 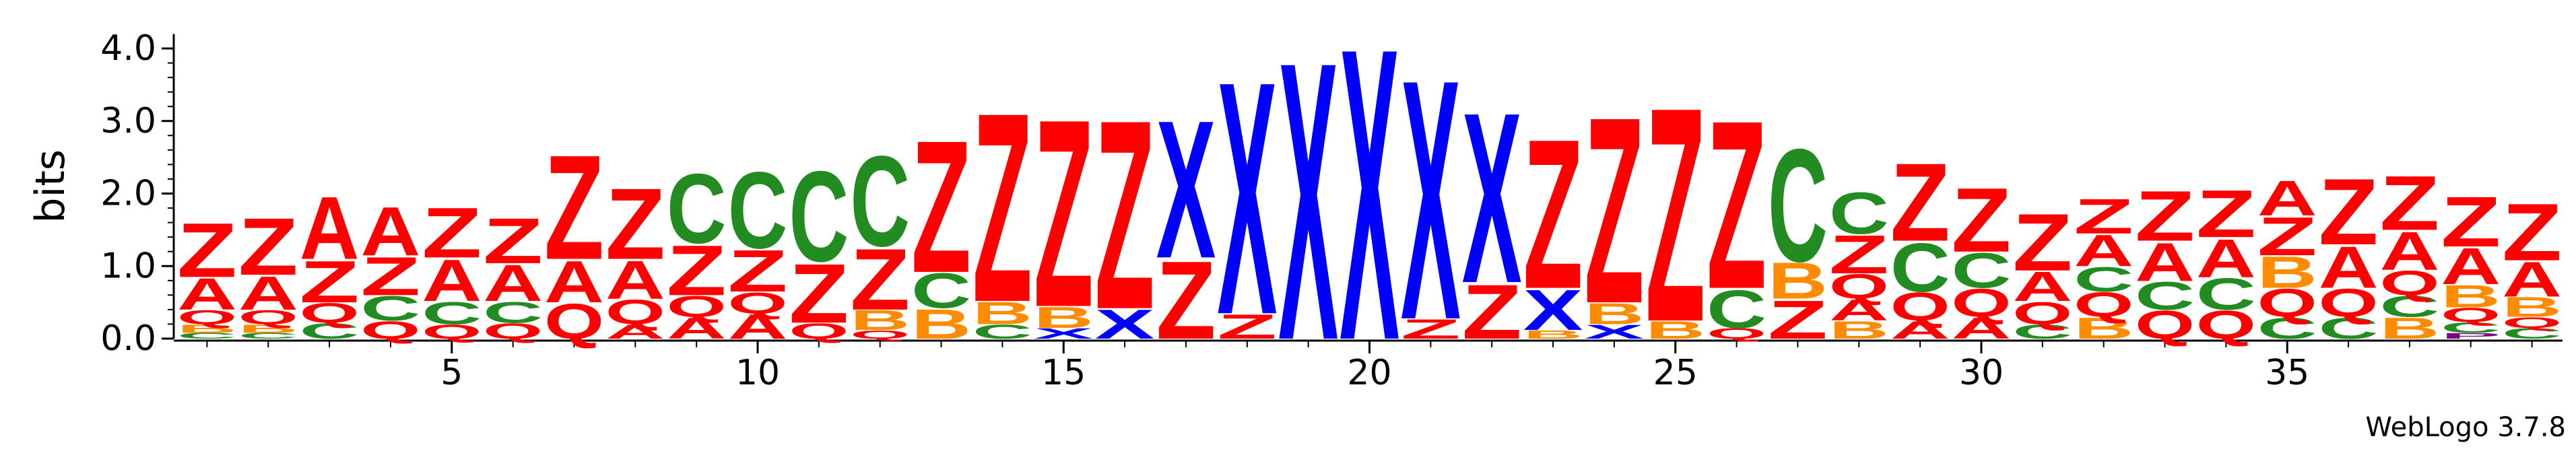 What do you see at coordinates (2104, 267) in the screenshot?
I see `logo-stack: BQCAZ` at bounding box center [2104, 267].